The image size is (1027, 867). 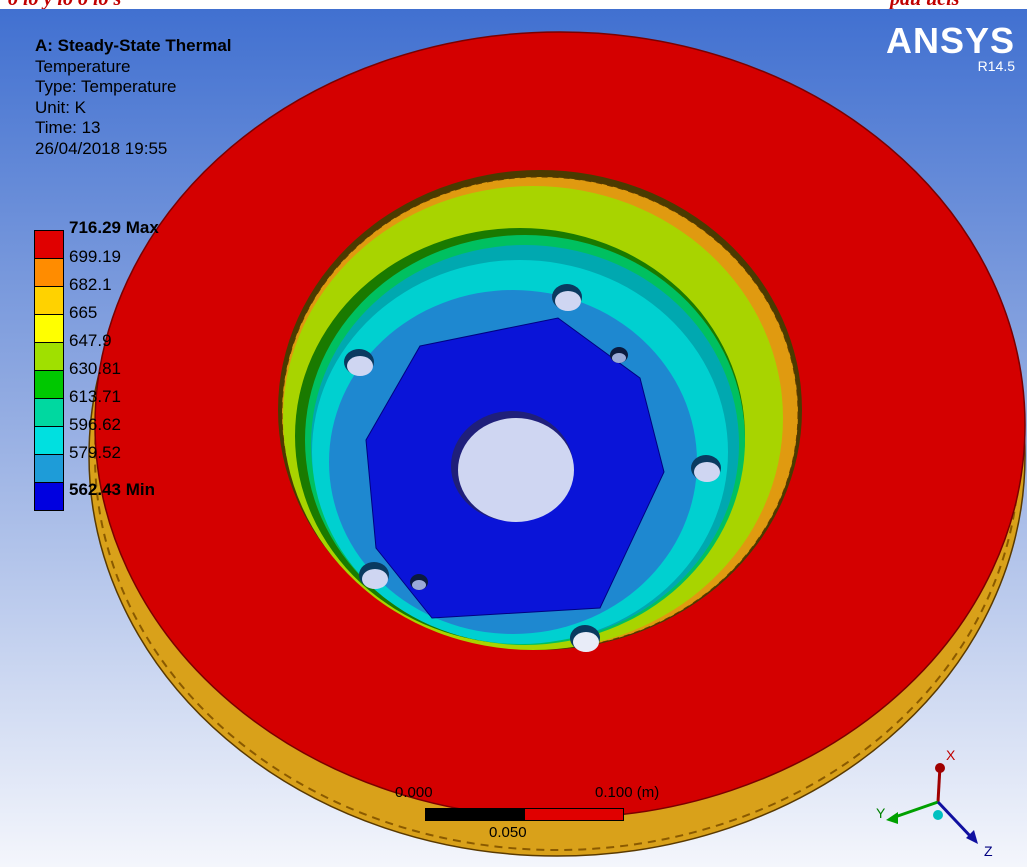 What do you see at coordinates (972, 837) in the screenshot?
I see `triad-z-arrow` at bounding box center [972, 837].